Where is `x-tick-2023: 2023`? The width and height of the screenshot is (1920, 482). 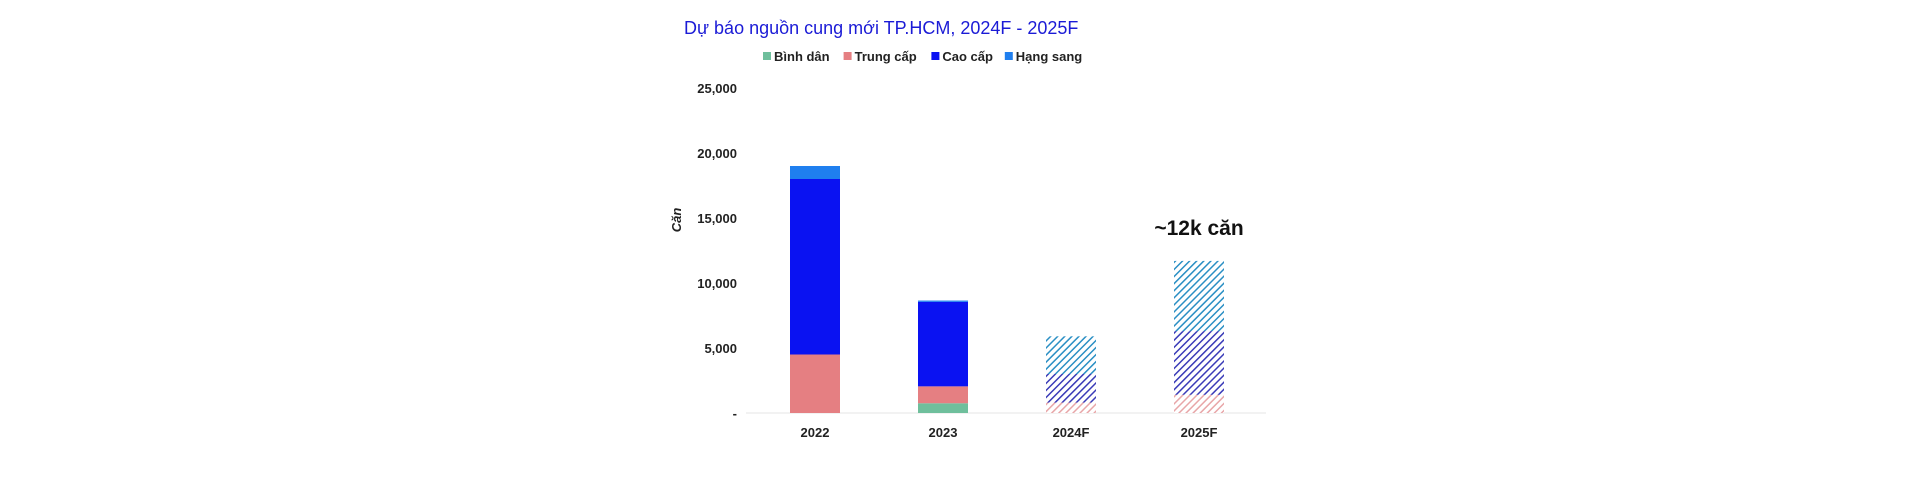
x-tick-2023: 2023 is located at coordinates (943, 432).